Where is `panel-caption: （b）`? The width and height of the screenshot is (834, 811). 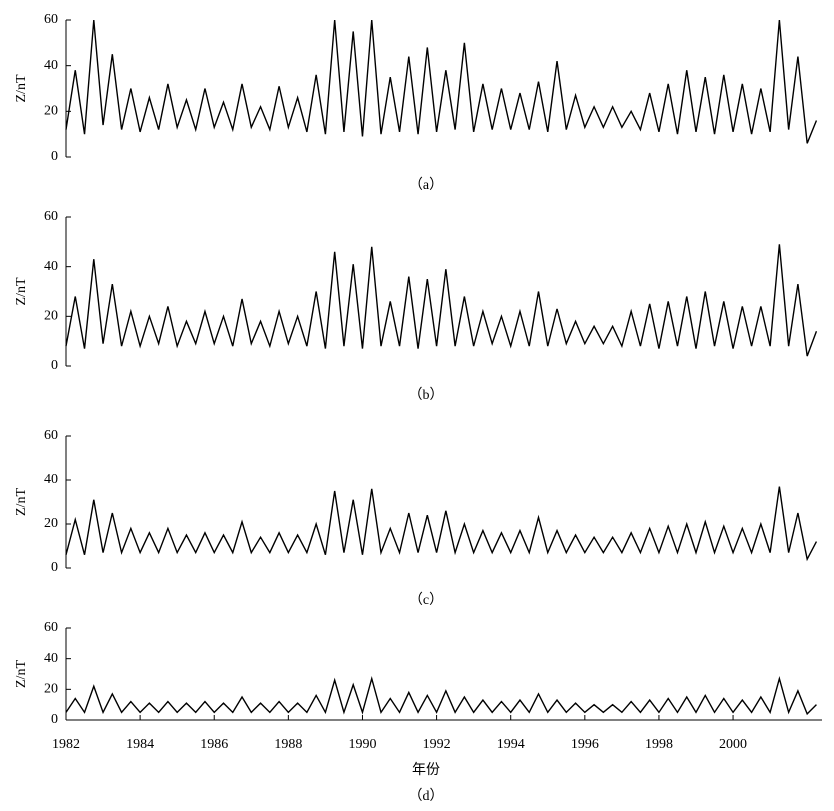 panel-caption: （b） is located at coordinates (426, 395).